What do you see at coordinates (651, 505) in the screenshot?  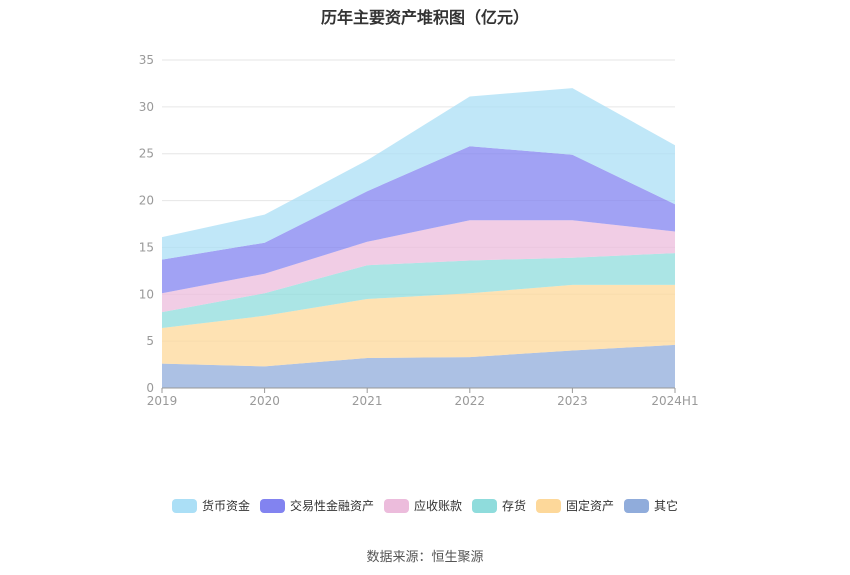 I see `legend-item: 其它` at bounding box center [651, 505].